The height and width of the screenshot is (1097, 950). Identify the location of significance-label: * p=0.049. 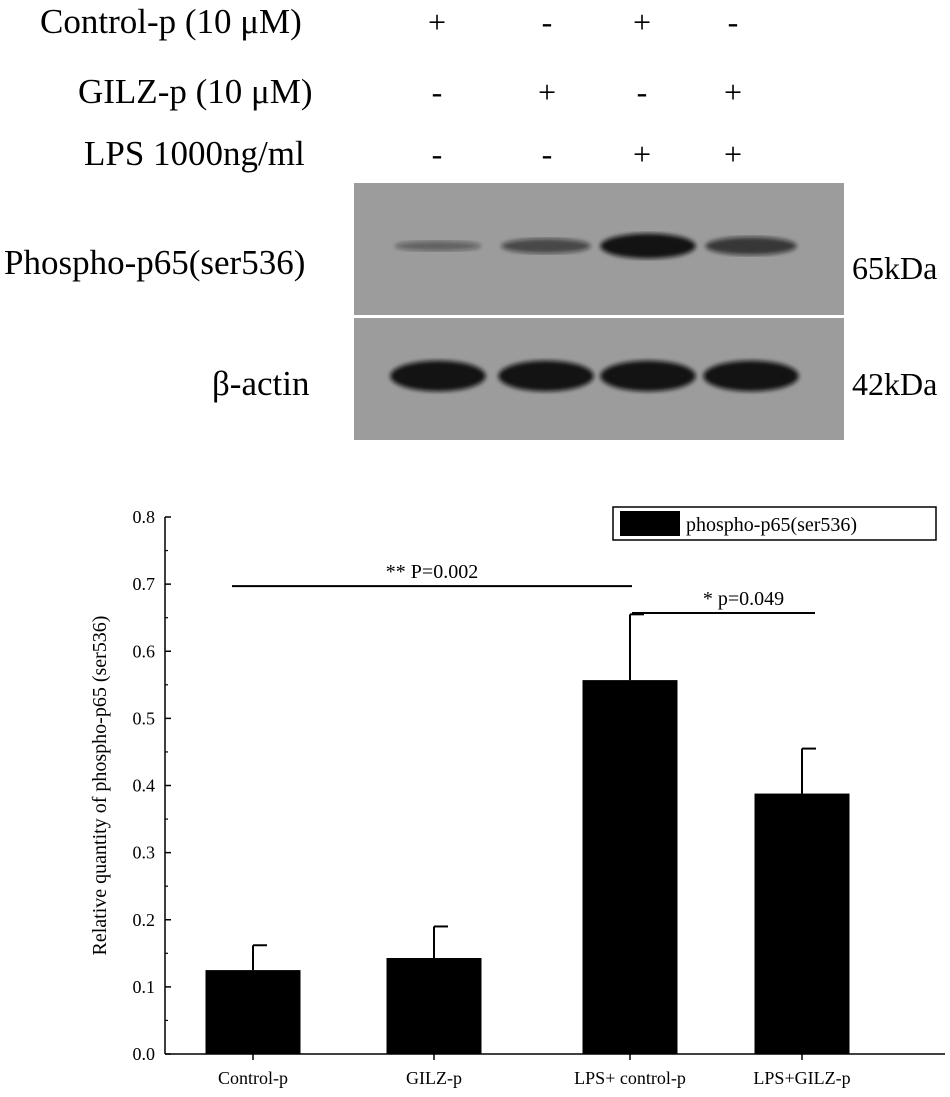
(743, 599).